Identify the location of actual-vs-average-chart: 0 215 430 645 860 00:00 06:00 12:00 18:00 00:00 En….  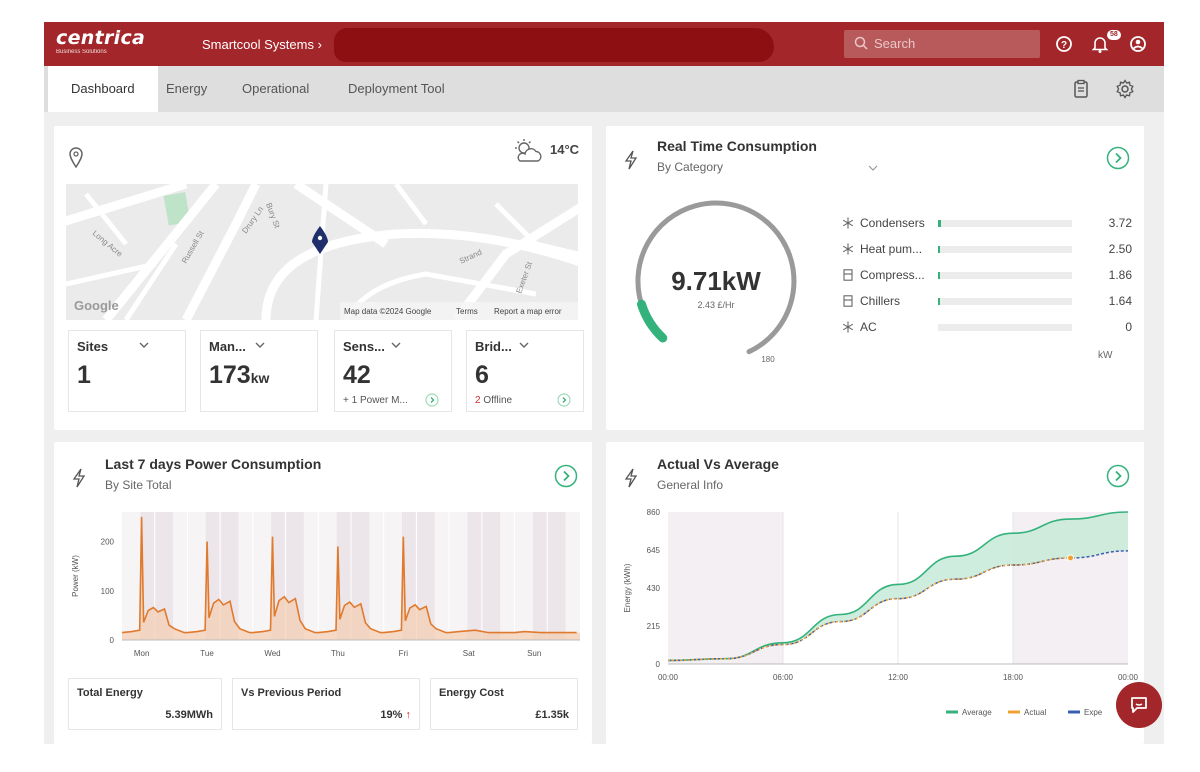
(880, 622).